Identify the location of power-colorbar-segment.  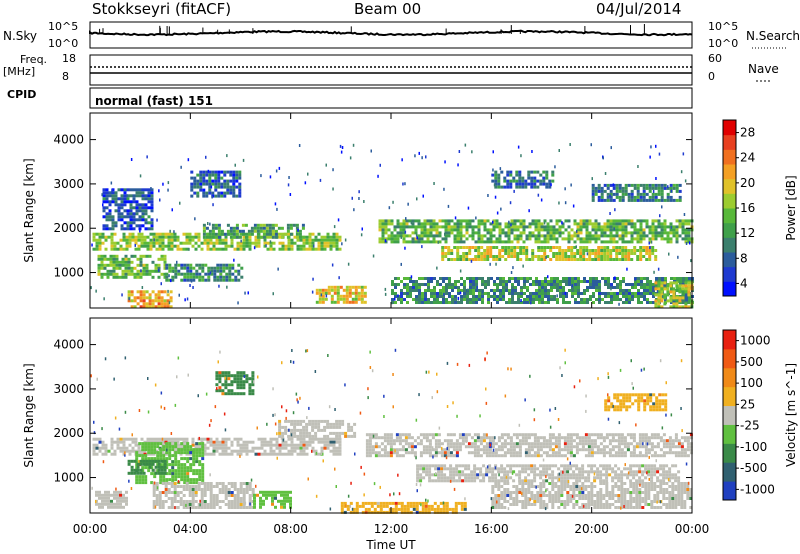
(729, 260).